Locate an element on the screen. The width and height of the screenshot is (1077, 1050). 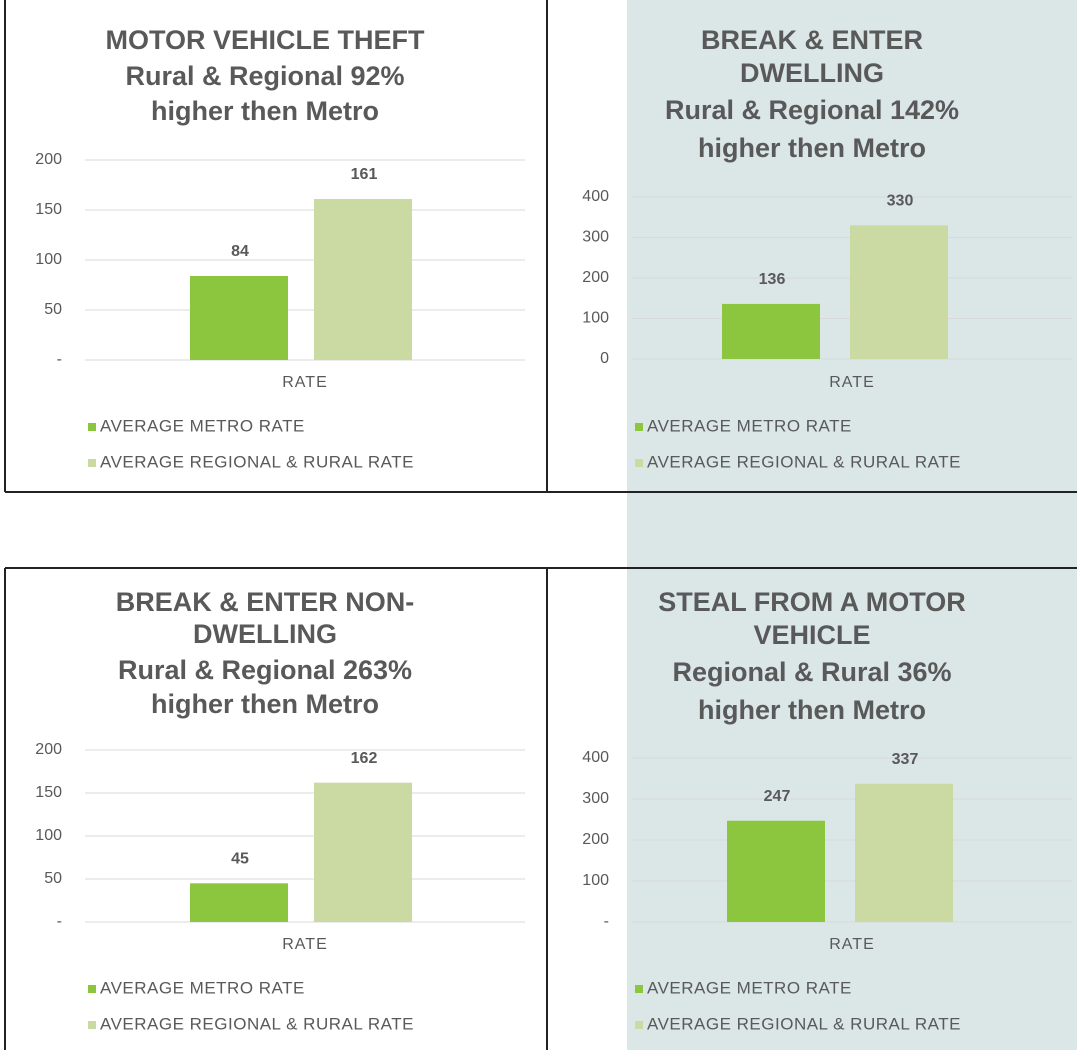
chart-title: Rural & Regional 263% is located at coordinates (265, 670).